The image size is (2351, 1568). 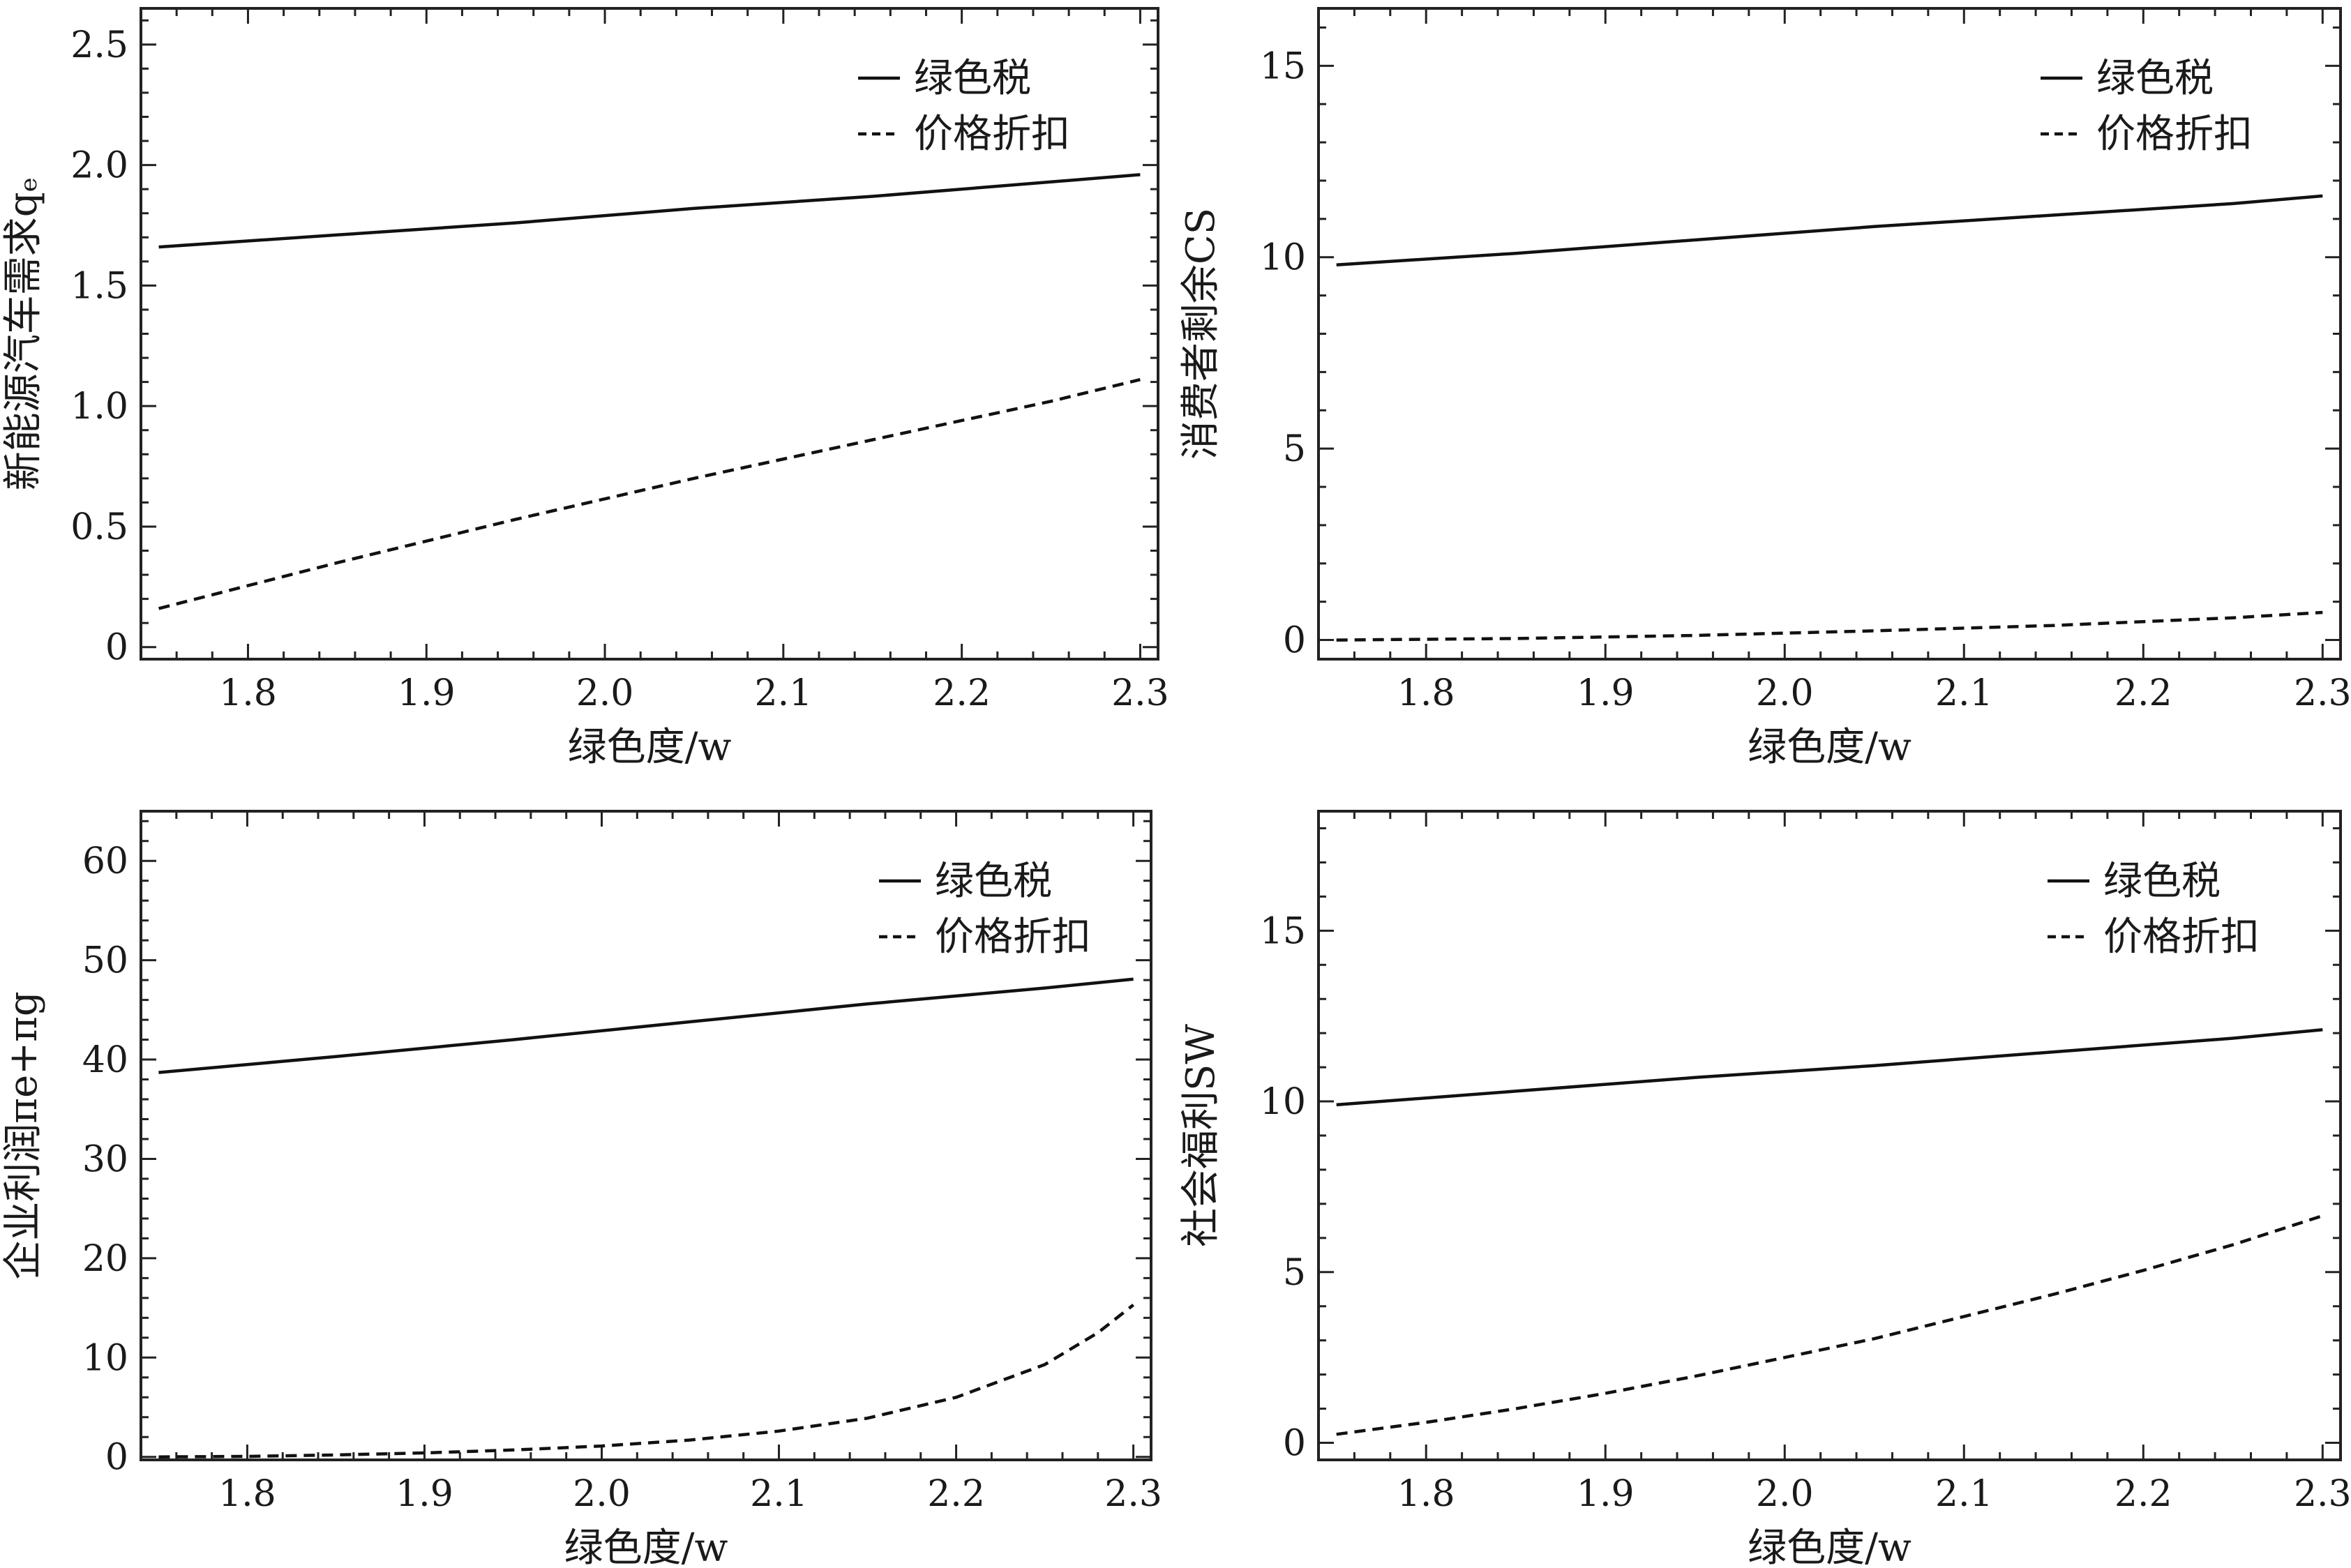 I want to click on y-tick-label: 2.0, so click(x=99, y=166).